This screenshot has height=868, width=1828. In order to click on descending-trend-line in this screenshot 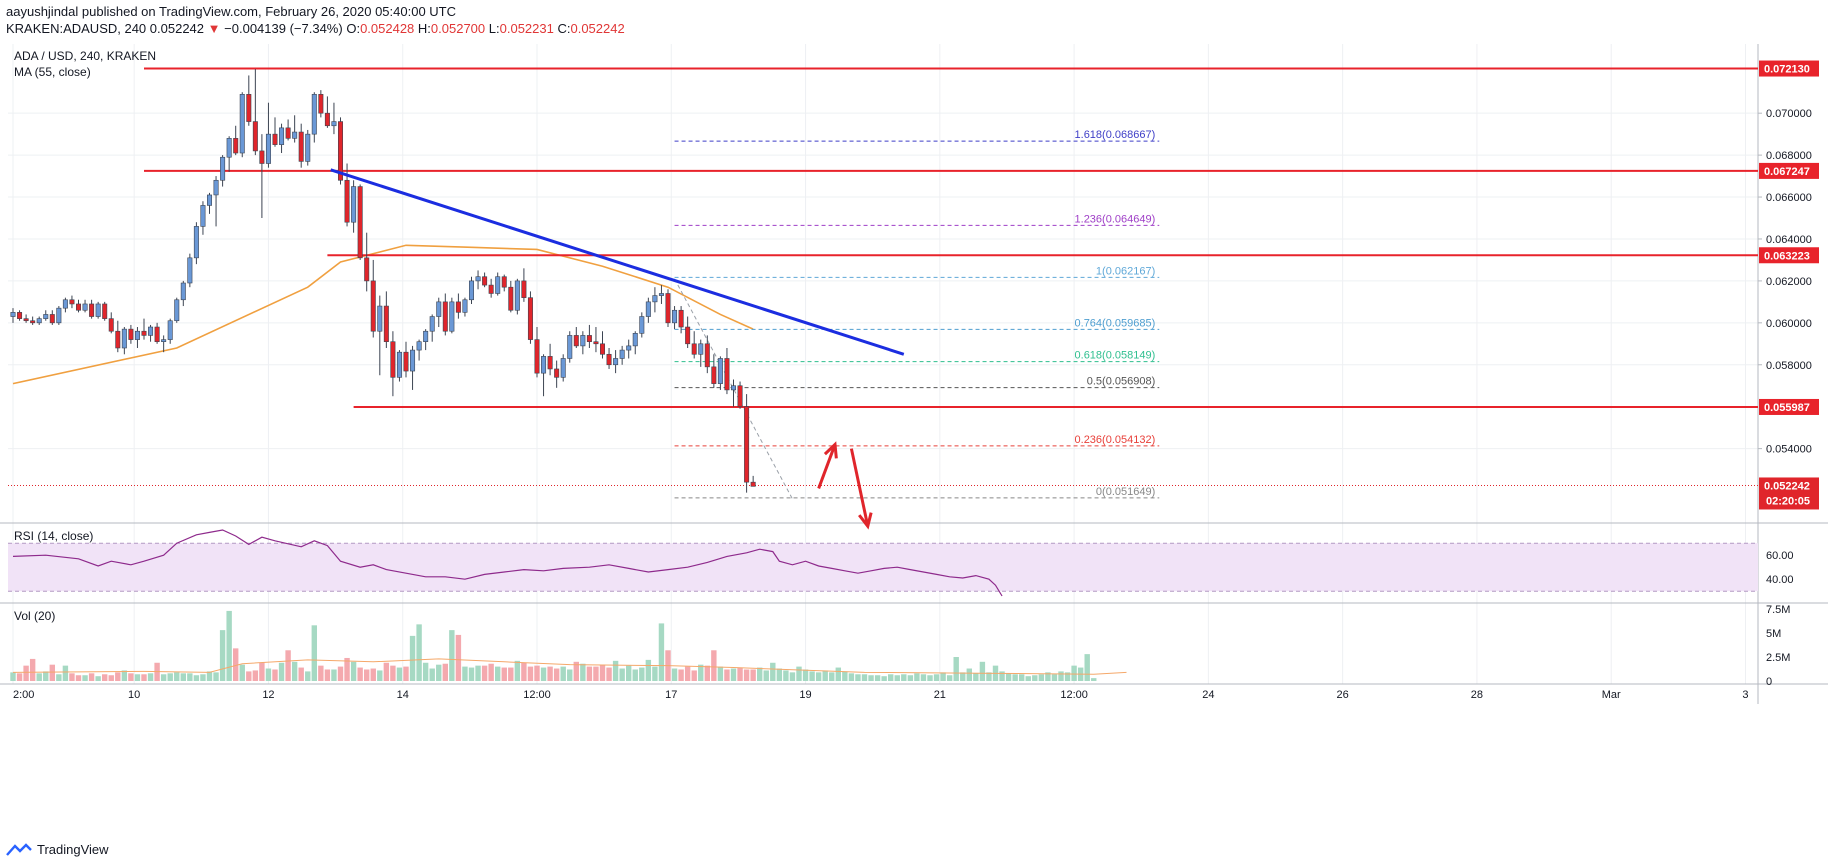, I will do `click(617, 262)`.